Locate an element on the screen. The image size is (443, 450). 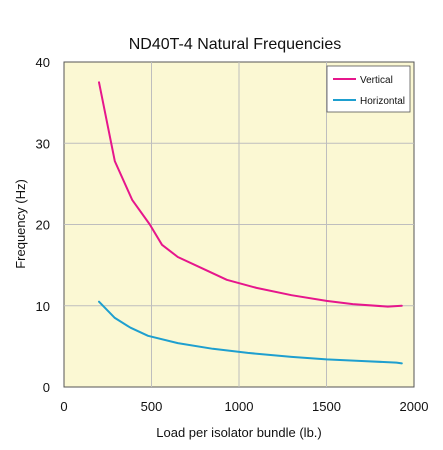
y-axis-label: Frequency (Hz) is located at coordinates (20, 224).